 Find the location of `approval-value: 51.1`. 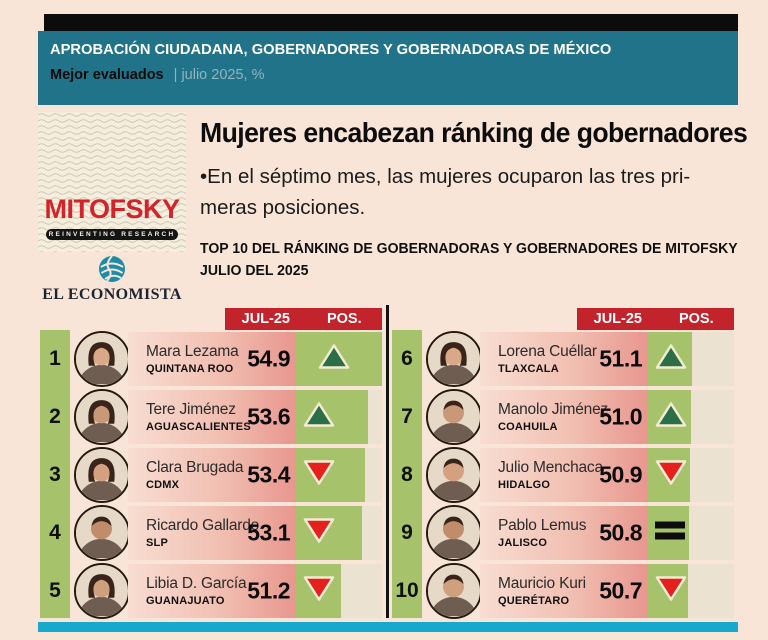

approval-value: 51.1 is located at coordinates (620, 358).